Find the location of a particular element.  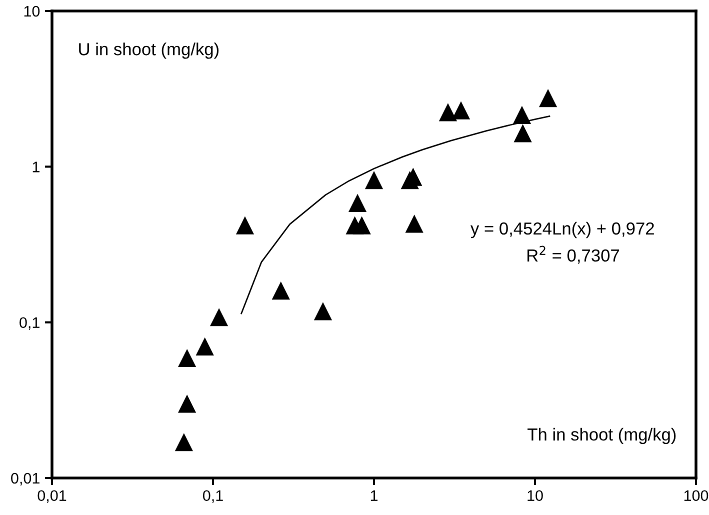

x-tick-label: 0,01 is located at coordinates (52, 496).